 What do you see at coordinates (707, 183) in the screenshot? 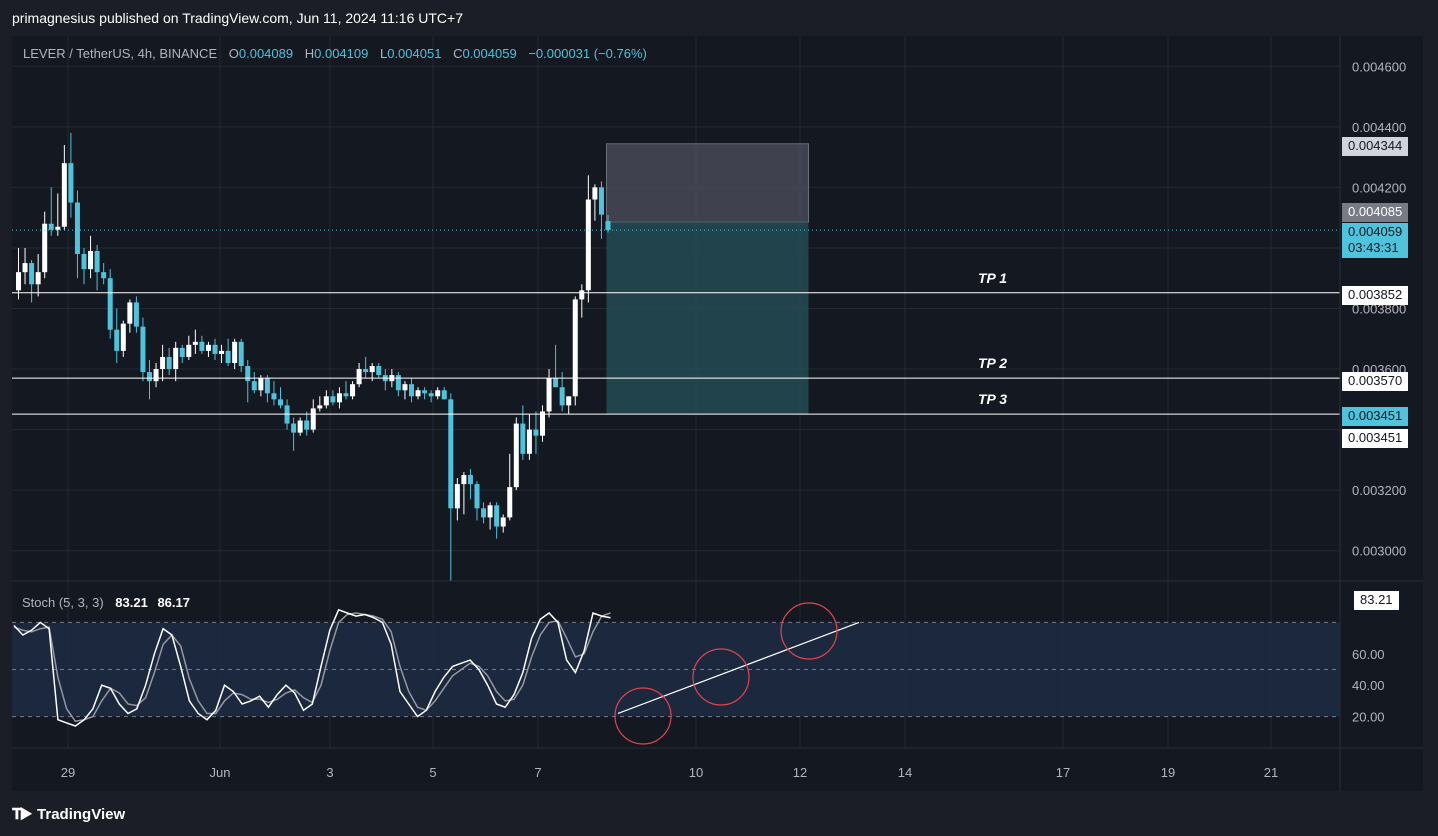
I see `take-profit-zone` at bounding box center [707, 183].